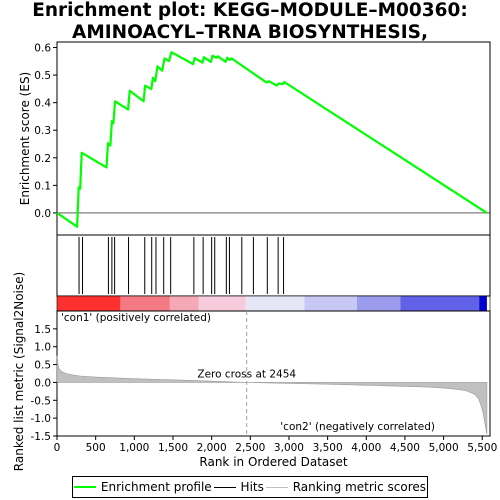 Image resolution: width=500 pixels, height=500 pixels. Describe the element at coordinates (42, 330) in the screenshot. I see `metric-ytick-label: 1.5` at that location.